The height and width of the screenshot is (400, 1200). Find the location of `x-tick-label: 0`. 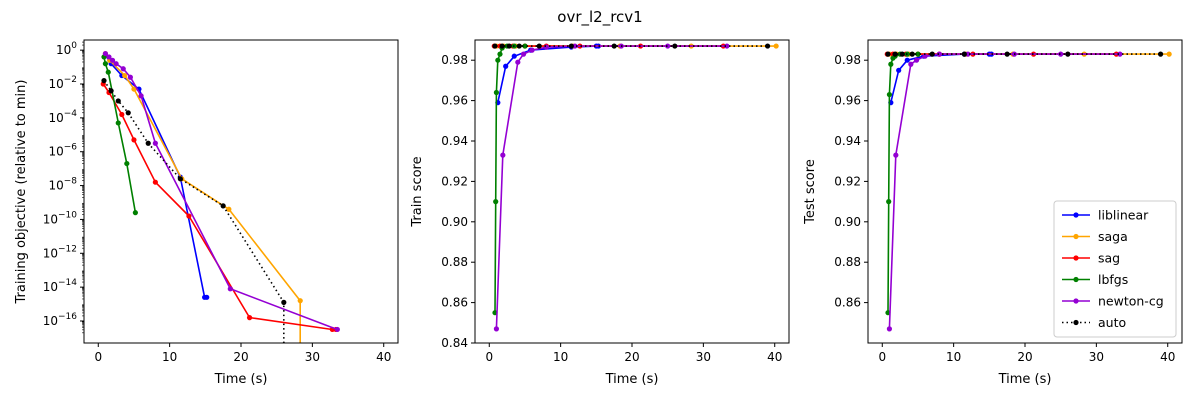

x-tick-label: 0 is located at coordinates (489, 357).